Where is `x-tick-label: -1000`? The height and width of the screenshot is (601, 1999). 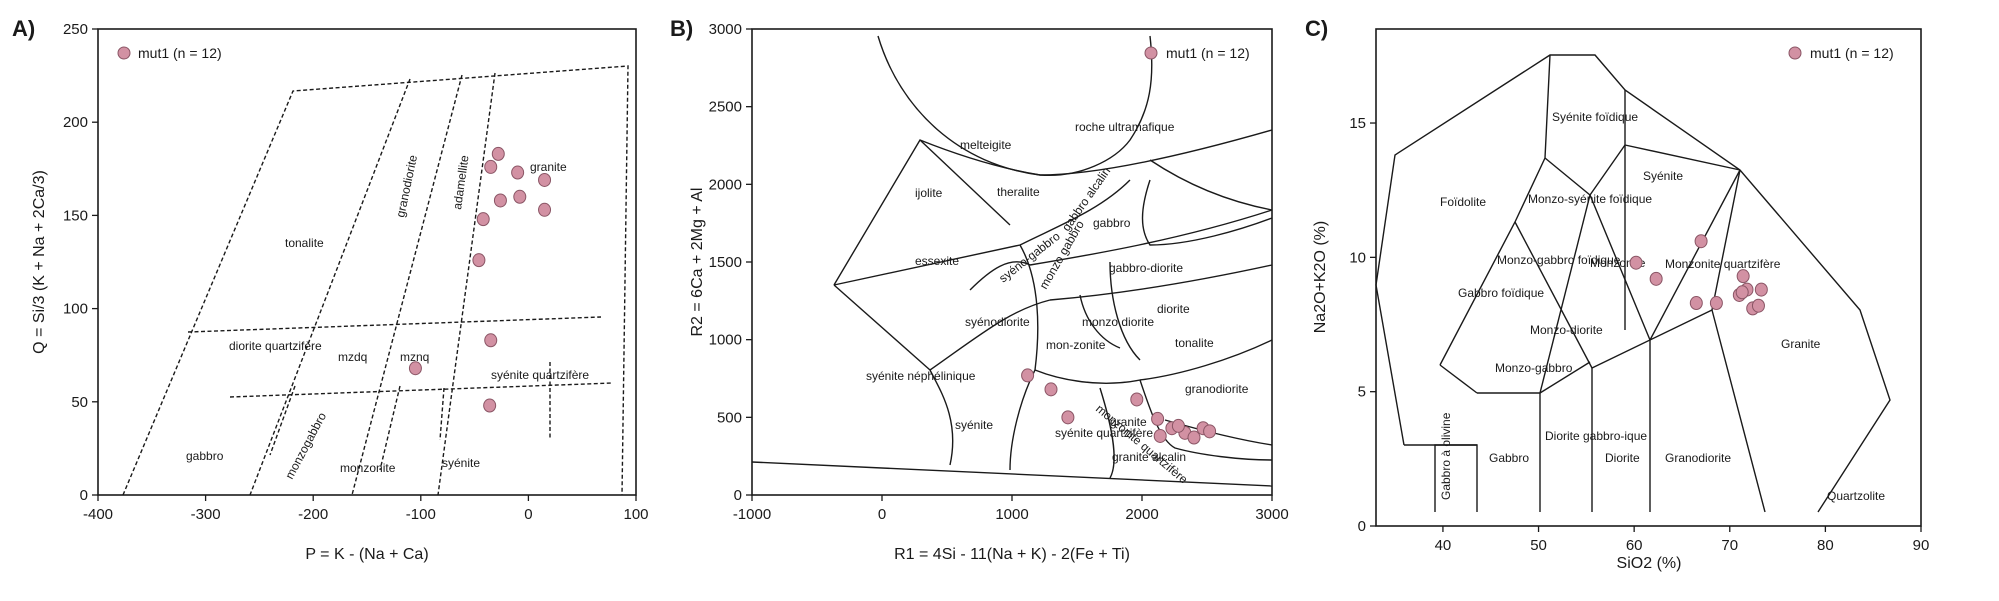
x-tick-label: -1000 is located at coordinates (752, 514).